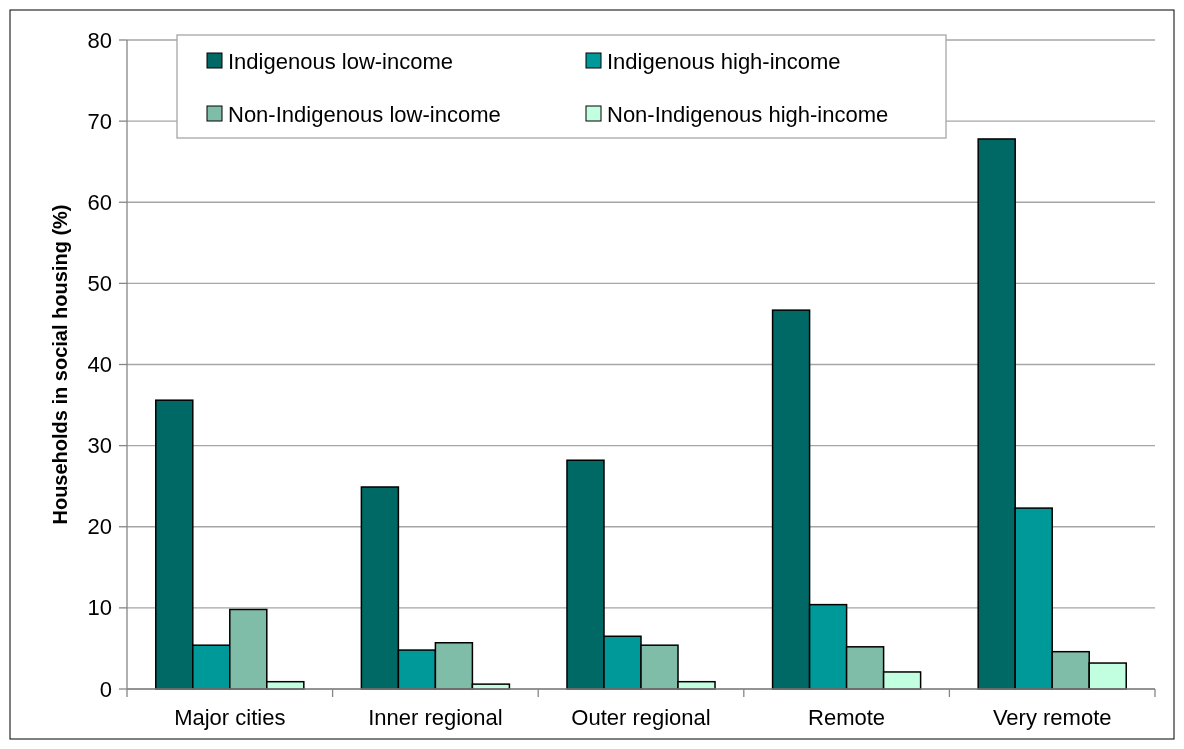 Image resolution: width=1184 pixels, height=749 pixels. I want to click on y-tick-label: 70, so click(99, 121).